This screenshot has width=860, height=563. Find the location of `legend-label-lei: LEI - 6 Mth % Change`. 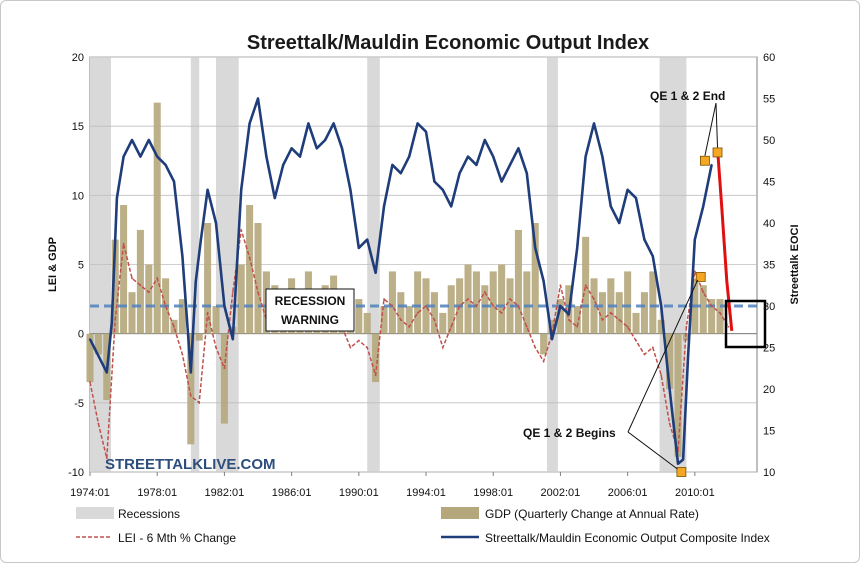

legend-label-lei: LEI - 6 Mth % Change is located at coordinates (177, 538).